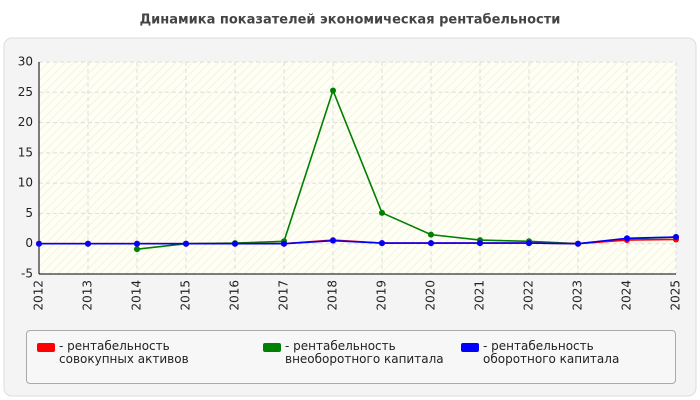 Image resolution: width=700 pixels, height=400 pixels. Describe the element at coordinates (25, 152) in the screenshot. I see `y-tick-label: 15` at that location.